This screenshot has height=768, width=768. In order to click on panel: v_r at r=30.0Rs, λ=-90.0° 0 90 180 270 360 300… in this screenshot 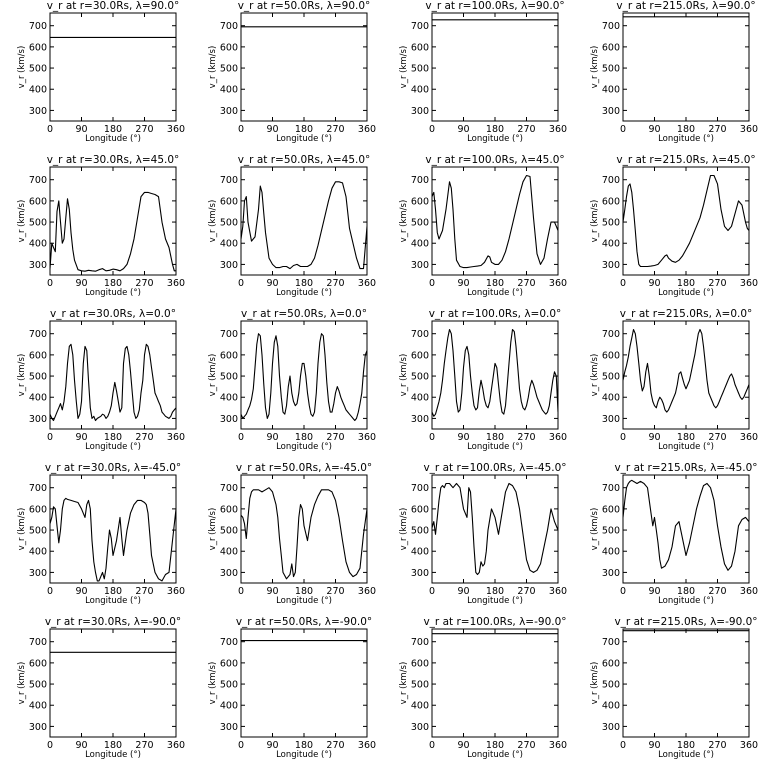, I will do `click(101, 688)`.